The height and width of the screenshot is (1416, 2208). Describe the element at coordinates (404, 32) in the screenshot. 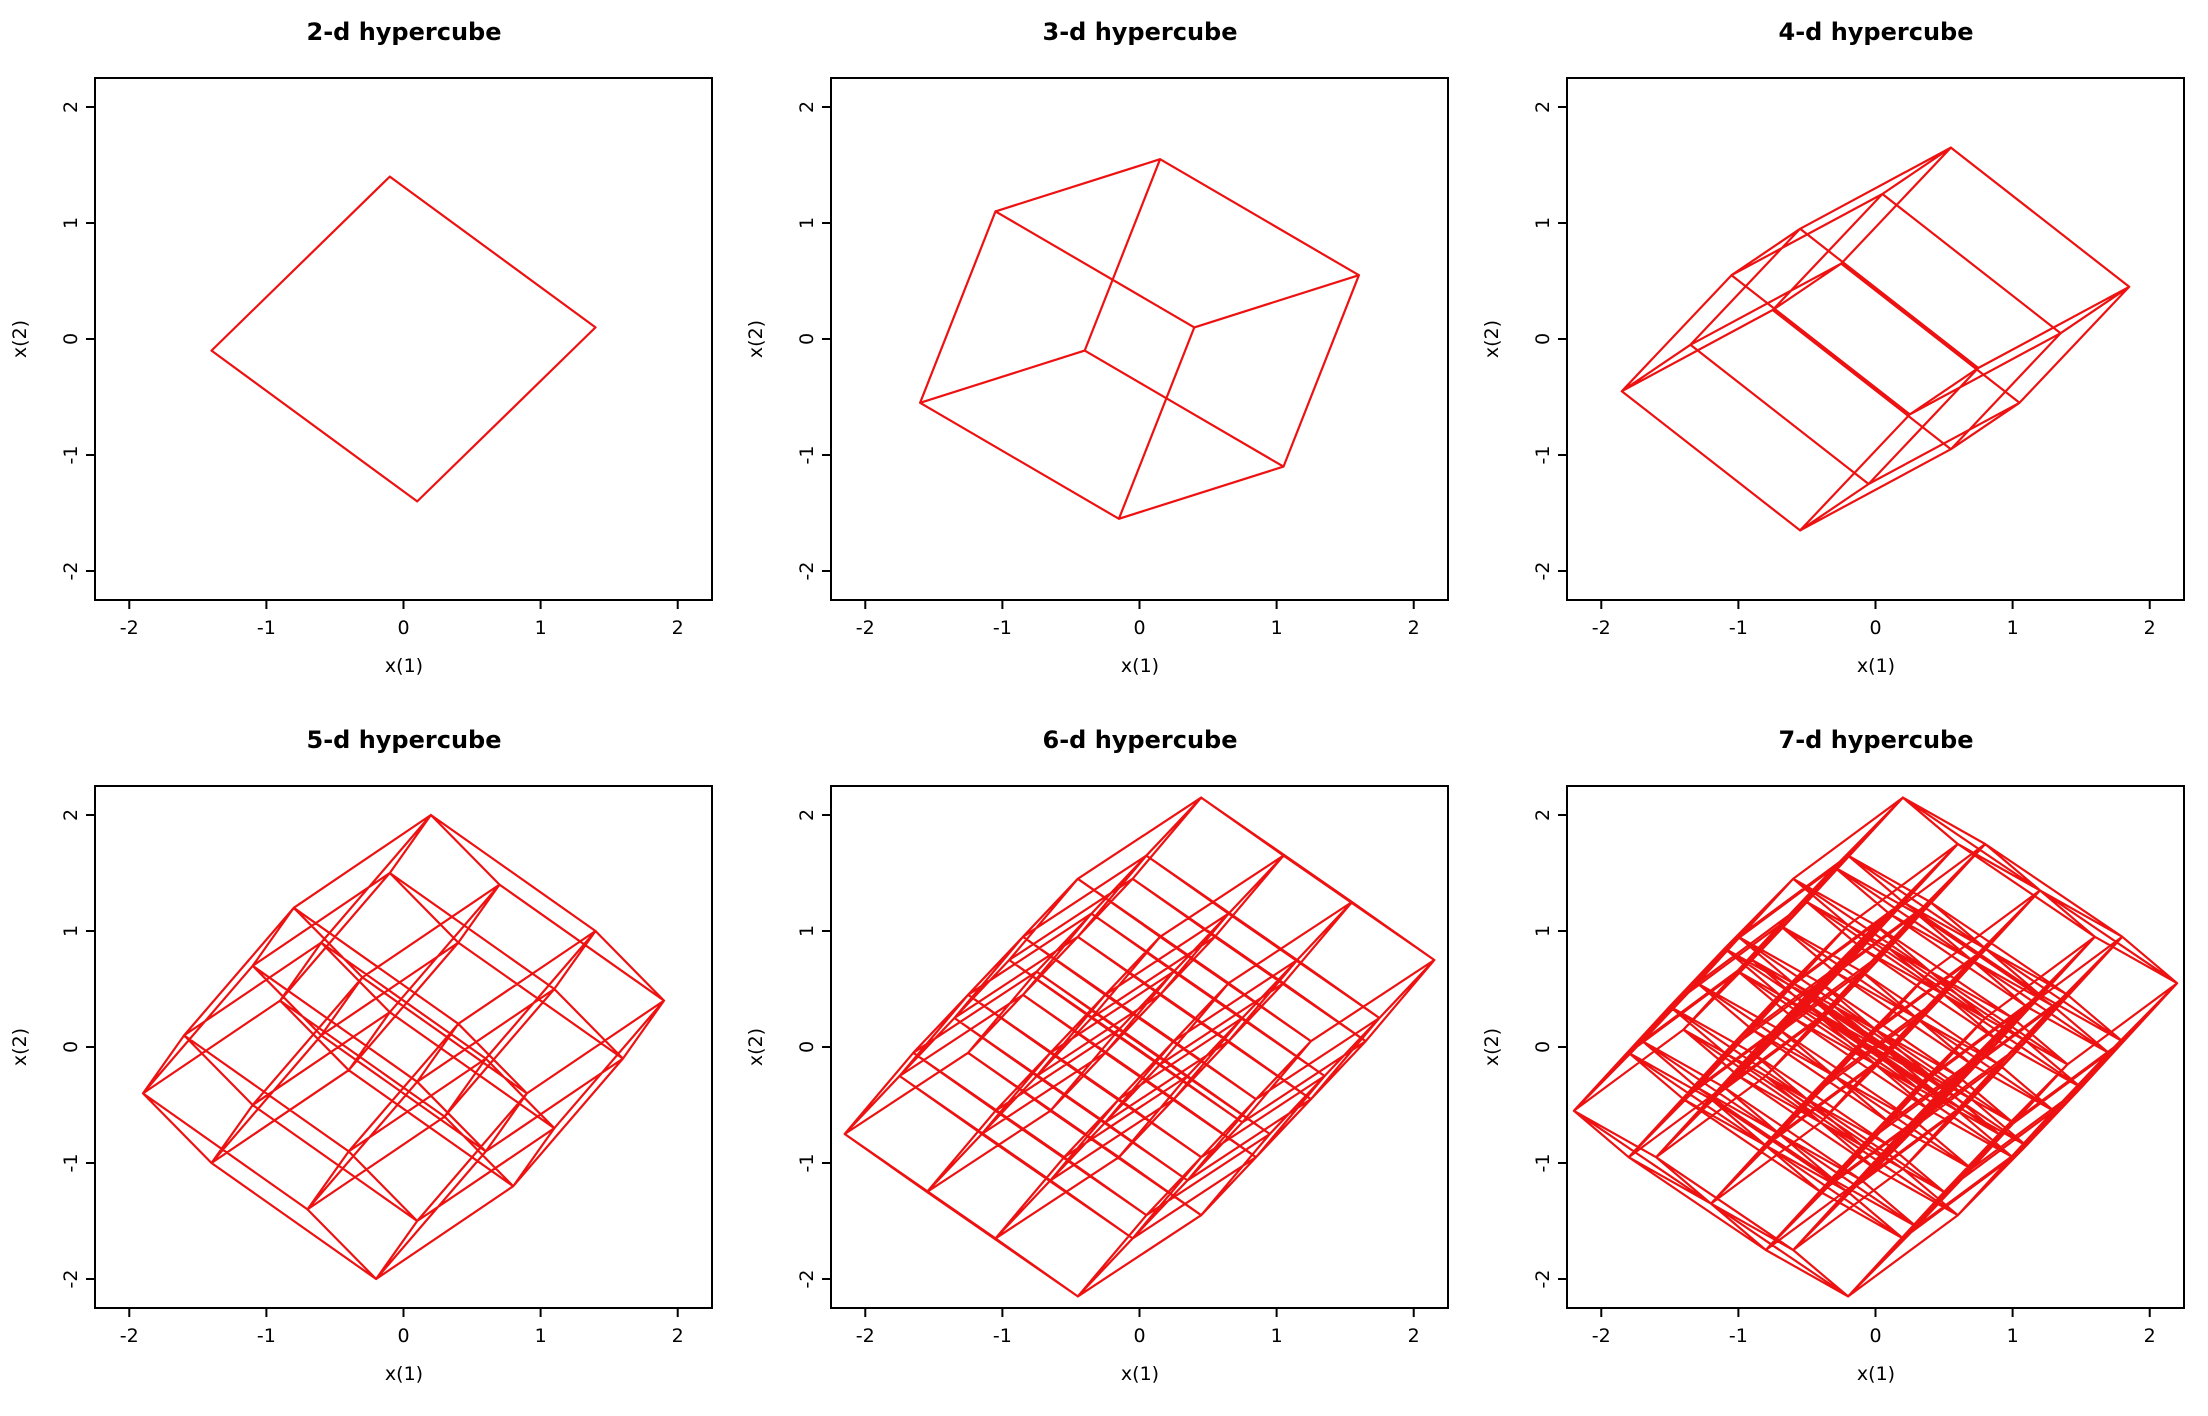

I see `plot-title: 2-d hypercube` at that location.